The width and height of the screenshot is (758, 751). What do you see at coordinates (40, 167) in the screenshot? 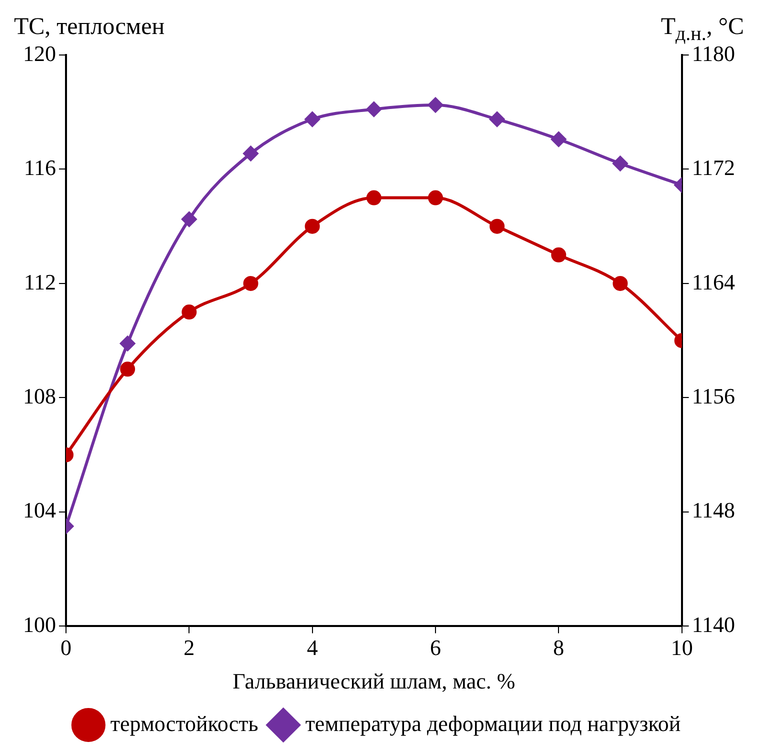
I see `y-tick-label: 116` at bounding box center [40, 167].